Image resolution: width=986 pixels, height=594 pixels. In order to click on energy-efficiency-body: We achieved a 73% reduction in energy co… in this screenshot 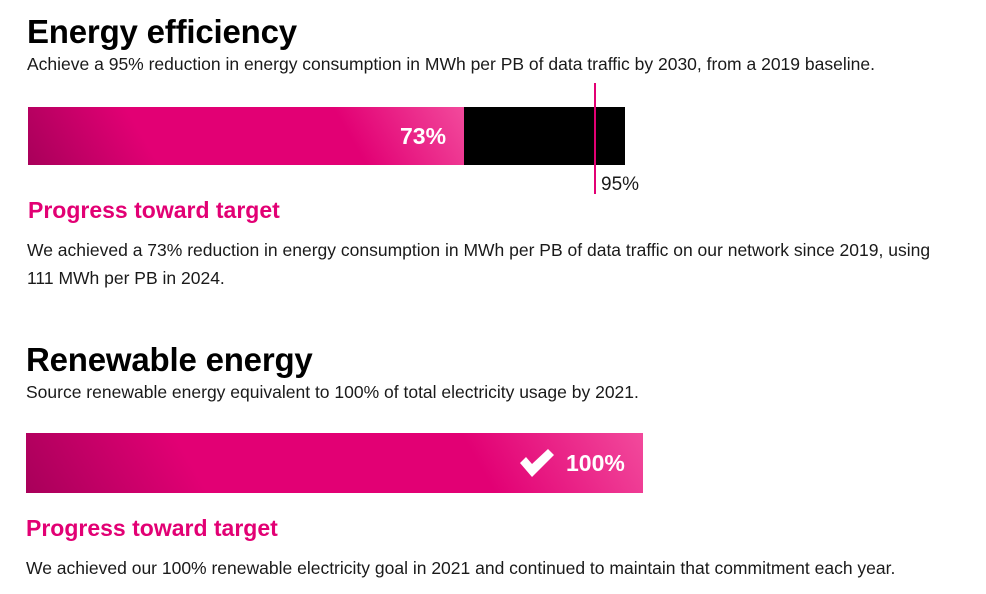, I will do `click(479, 264)`.